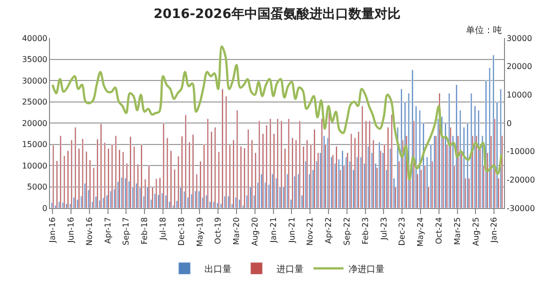 The height and width of the screenshot is (295, 554). Describe the element at coordinates (457, 231) in the screenshot. I see `x-tick-label: Mar-25` at that location.